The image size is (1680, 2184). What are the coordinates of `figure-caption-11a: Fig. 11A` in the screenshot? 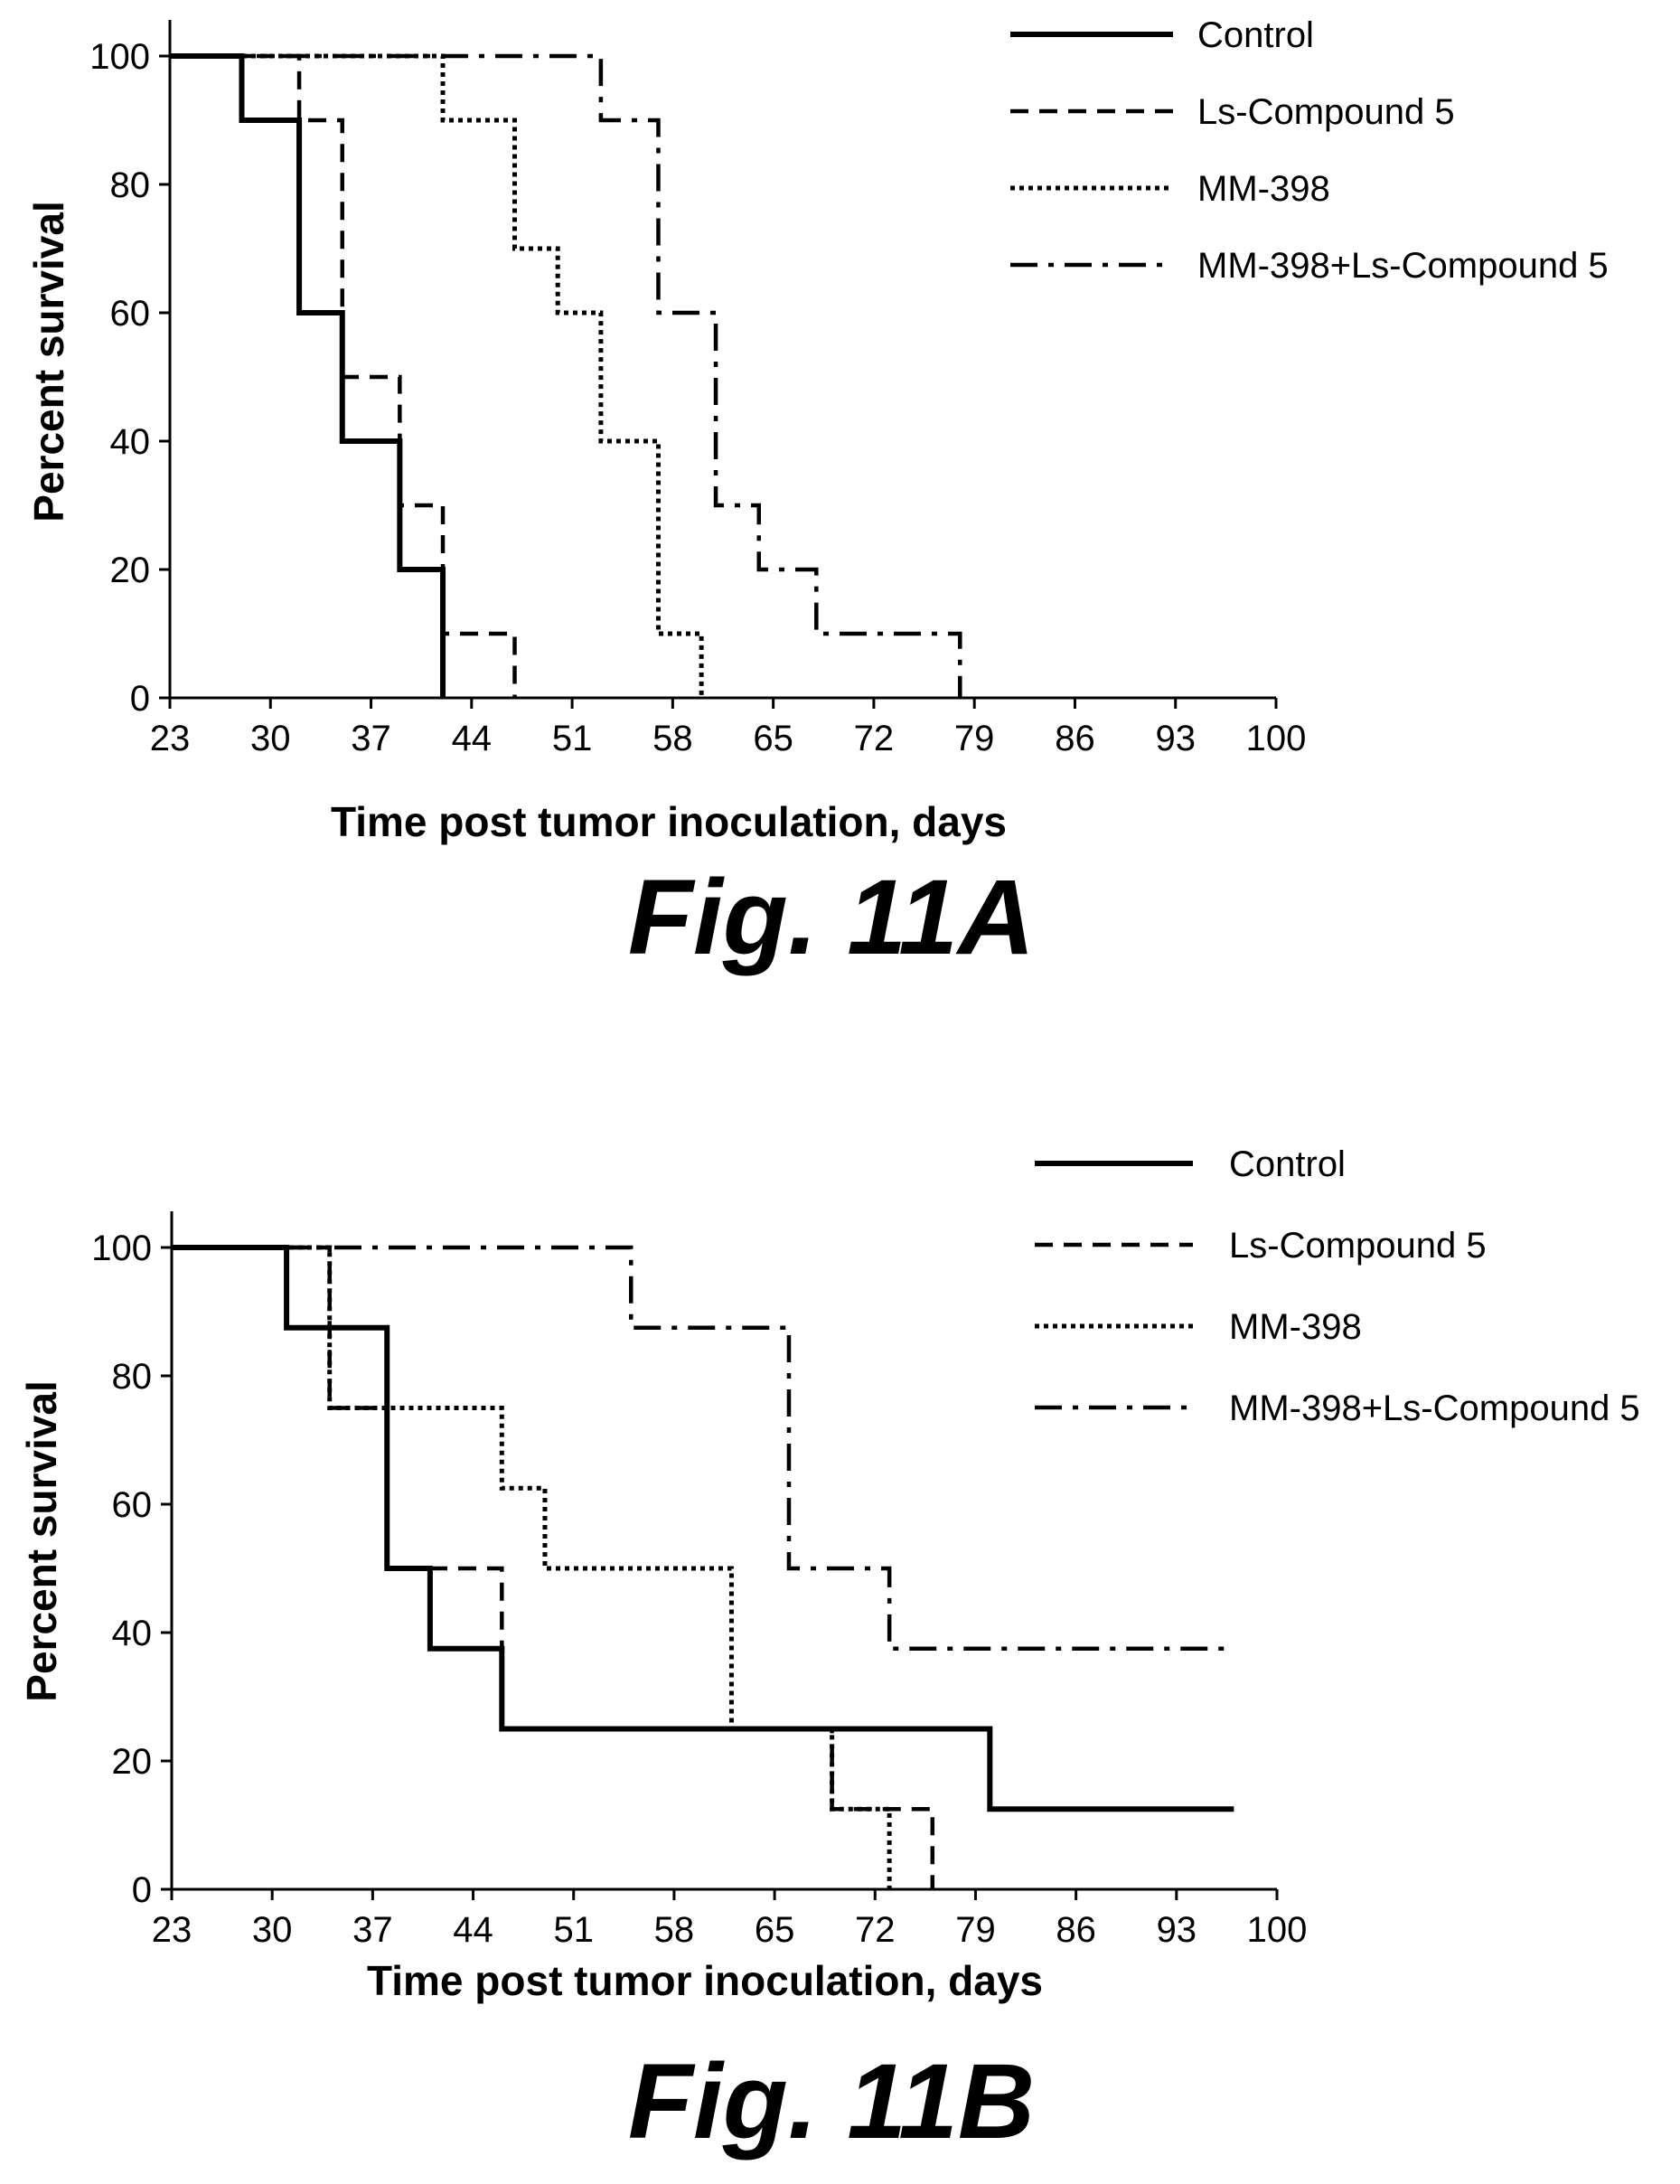 It's located at (832, 917).